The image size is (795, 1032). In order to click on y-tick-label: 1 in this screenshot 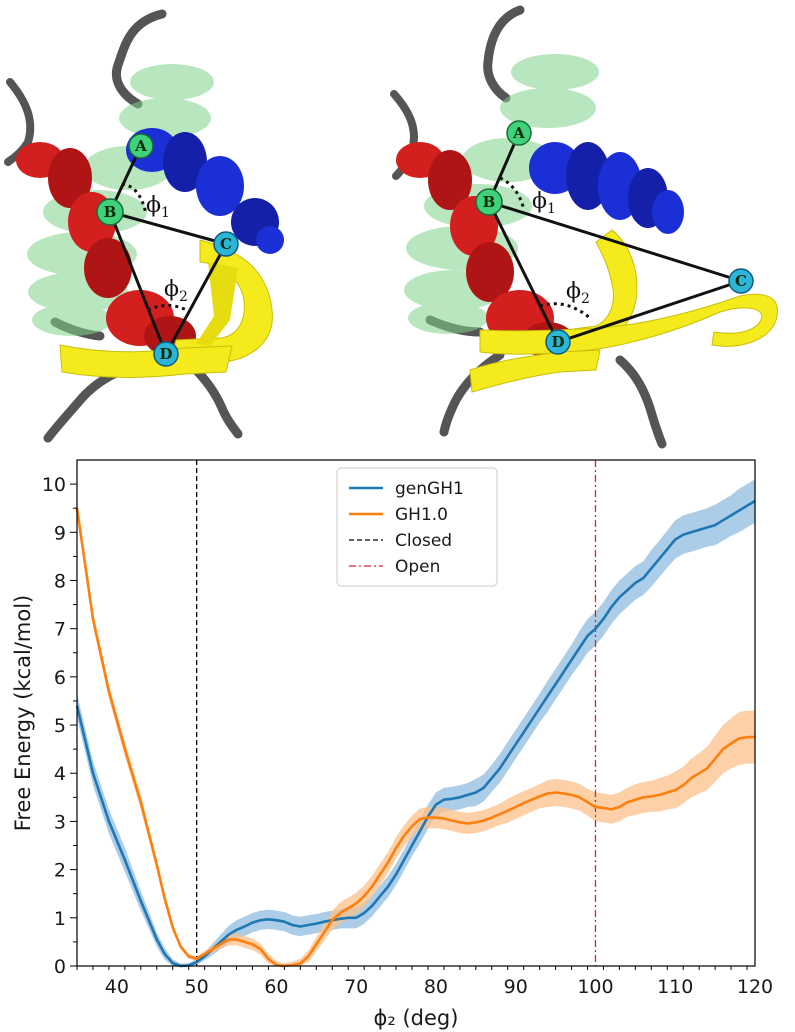, I will do `click(60, 919)`.